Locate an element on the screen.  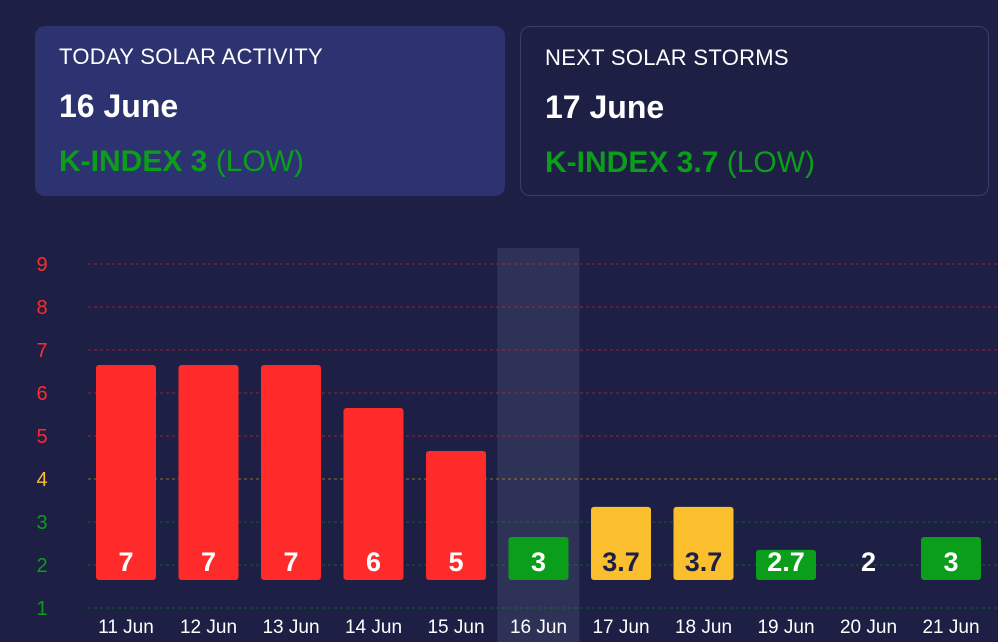
bar-value-label: 6 is located at coordinates (373, 562).